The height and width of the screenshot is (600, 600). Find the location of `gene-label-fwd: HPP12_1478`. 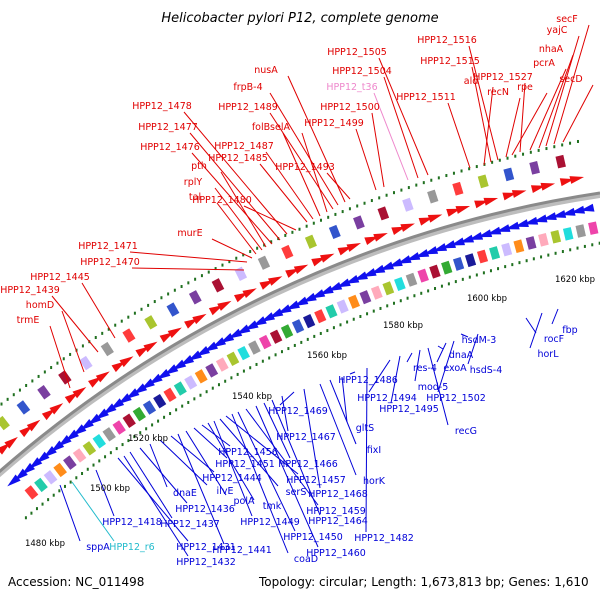

gene-label-fwd: HPP12_1478 is located at coordinates (162, 106).